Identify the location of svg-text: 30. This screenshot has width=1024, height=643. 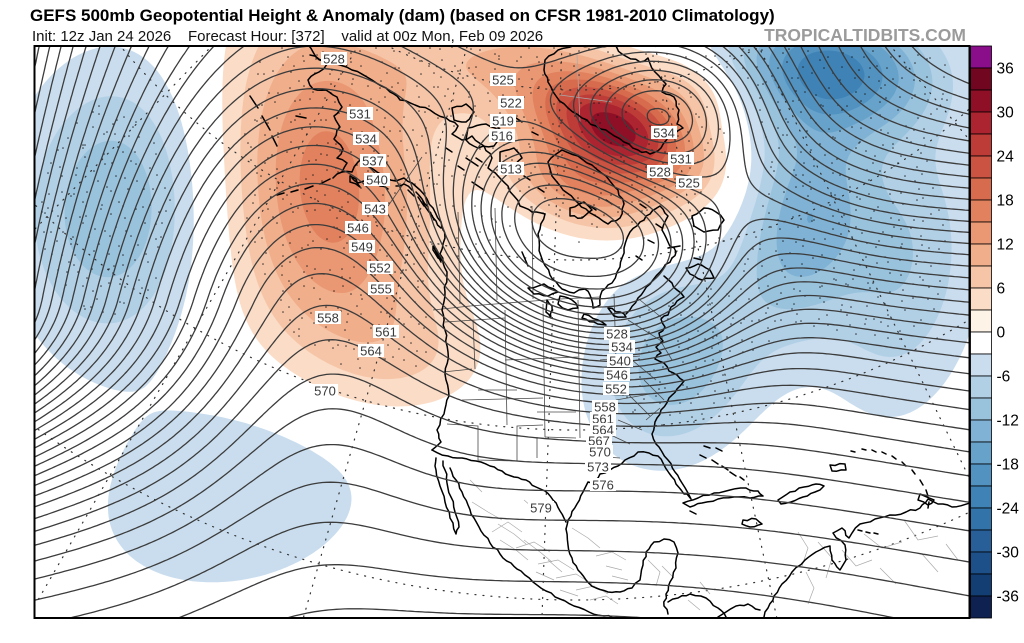
(1006, 113).